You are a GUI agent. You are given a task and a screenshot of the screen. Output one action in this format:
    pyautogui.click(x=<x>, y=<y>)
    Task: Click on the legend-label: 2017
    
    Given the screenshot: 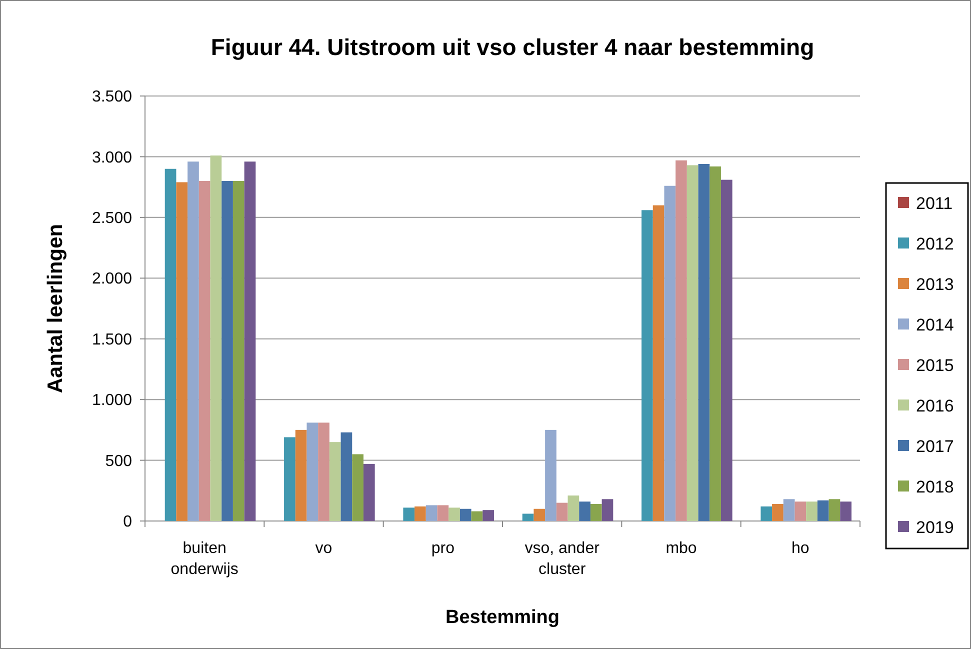 What is the action you would take?
    pyautogui.click(x=935, y=446)
    